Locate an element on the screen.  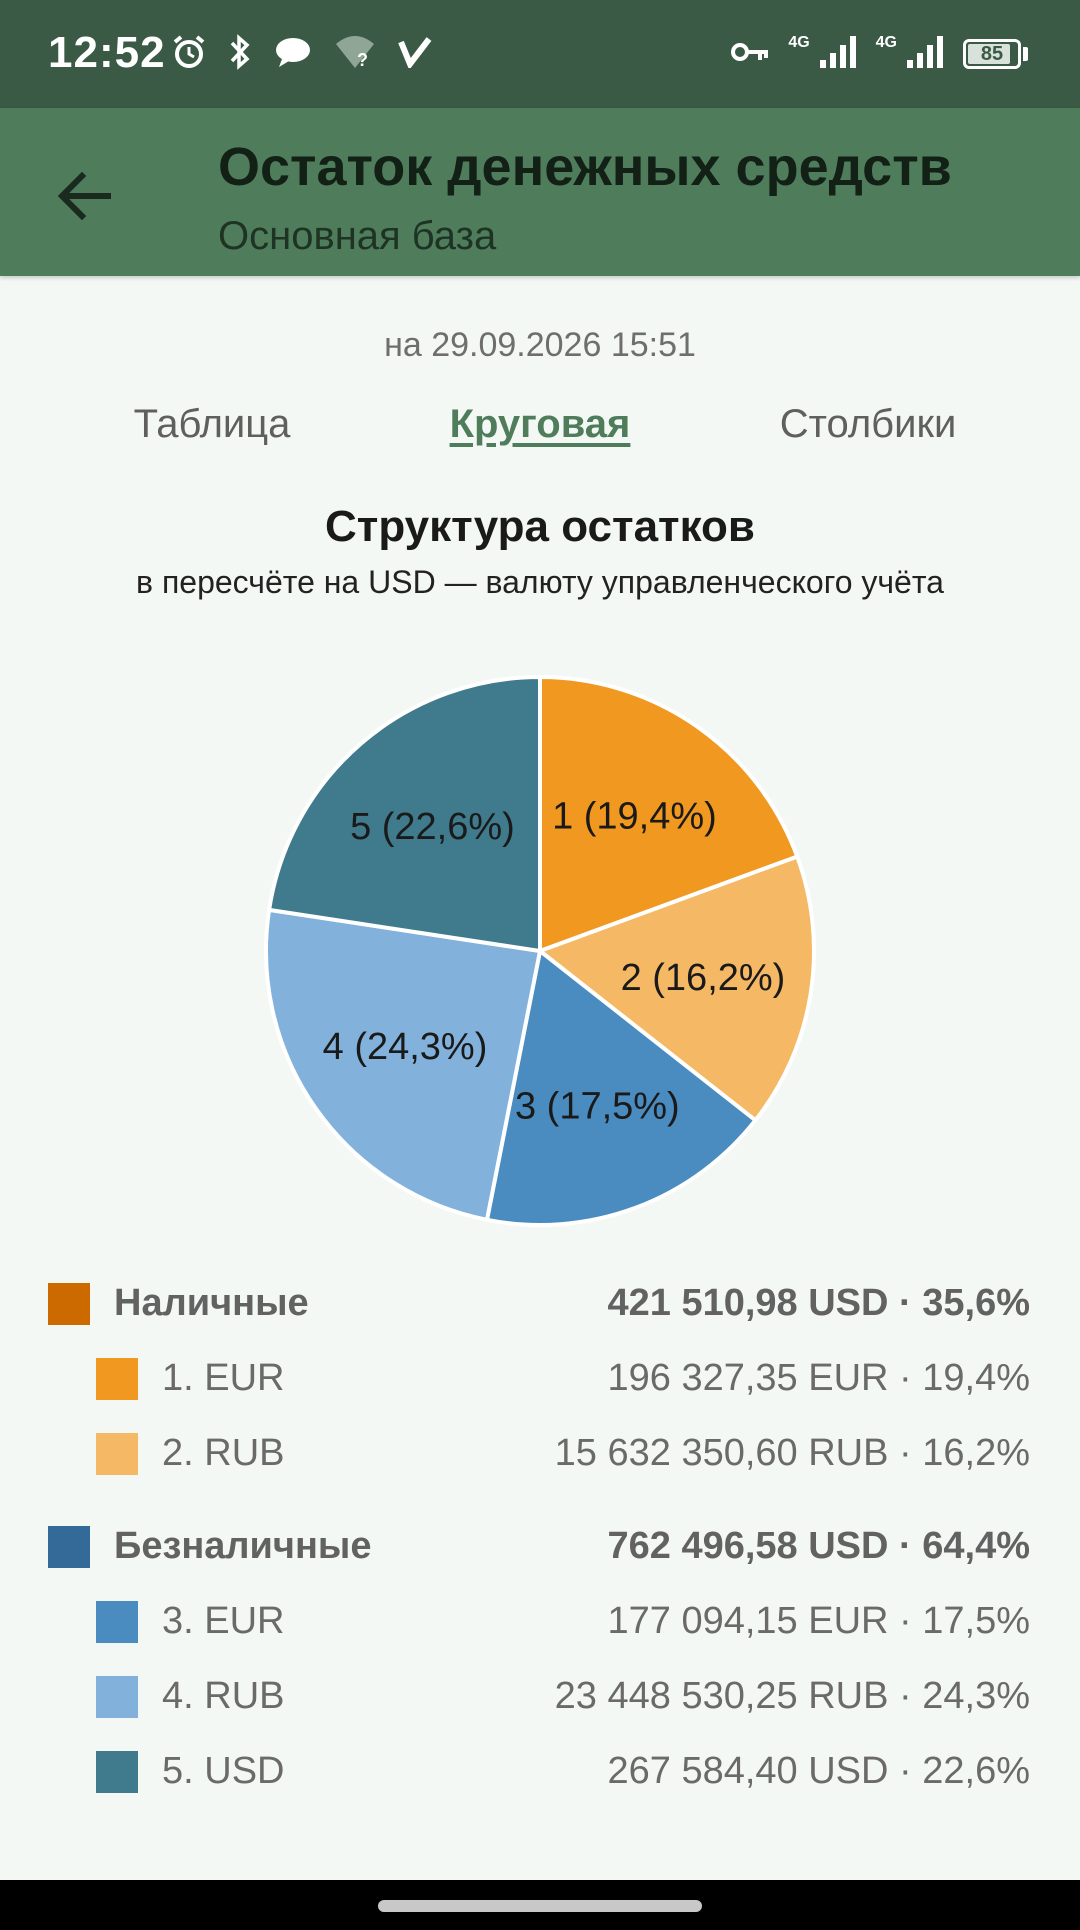
battery-level: 85 is located at coordinates (992, 53).